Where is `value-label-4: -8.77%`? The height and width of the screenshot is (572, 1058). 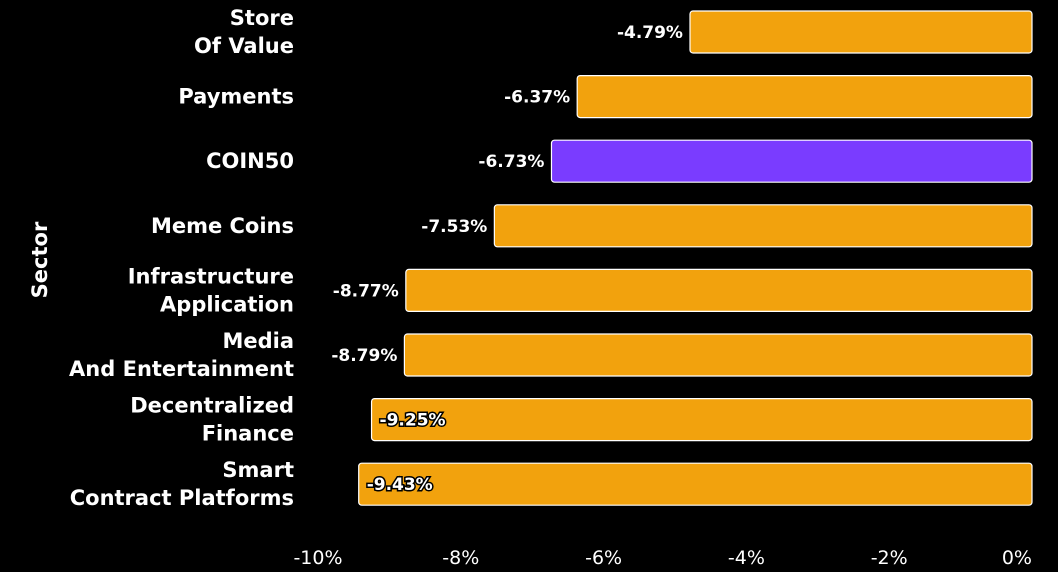
value-label-4: -8.77% is located at coordinates (366, 291).